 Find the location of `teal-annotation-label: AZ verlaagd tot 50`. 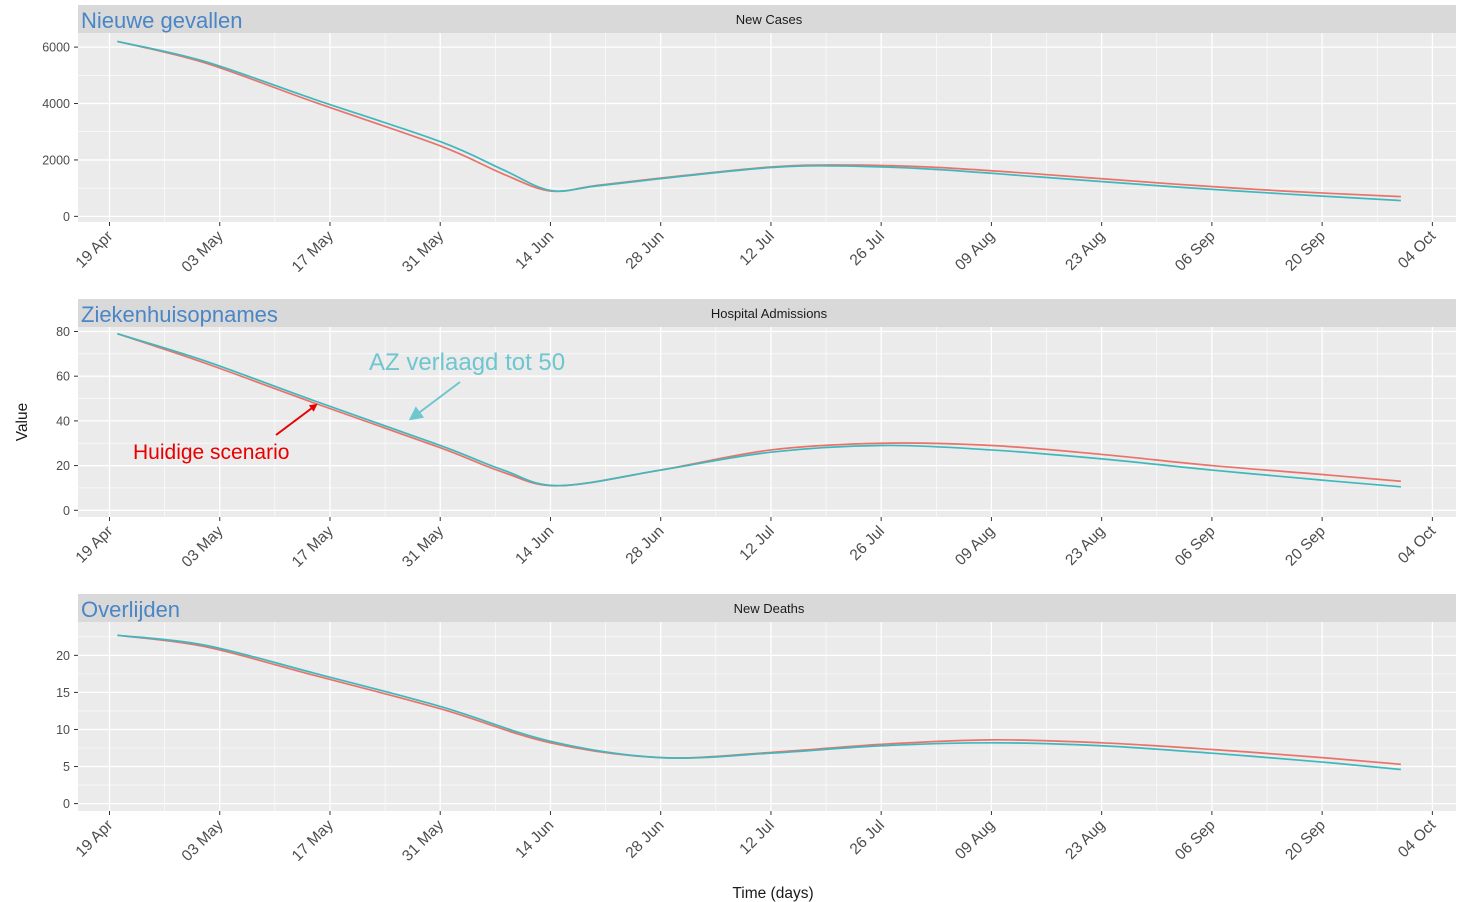

teal-annotation-label: AZ verlaagd tot 50 is located at coordinates (467, 362).